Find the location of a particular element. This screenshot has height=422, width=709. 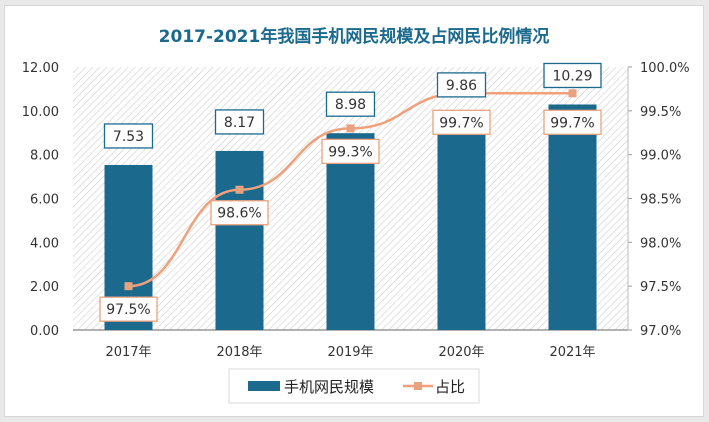

bar-data-label: 7.53 is located at coordinates (128, 137).